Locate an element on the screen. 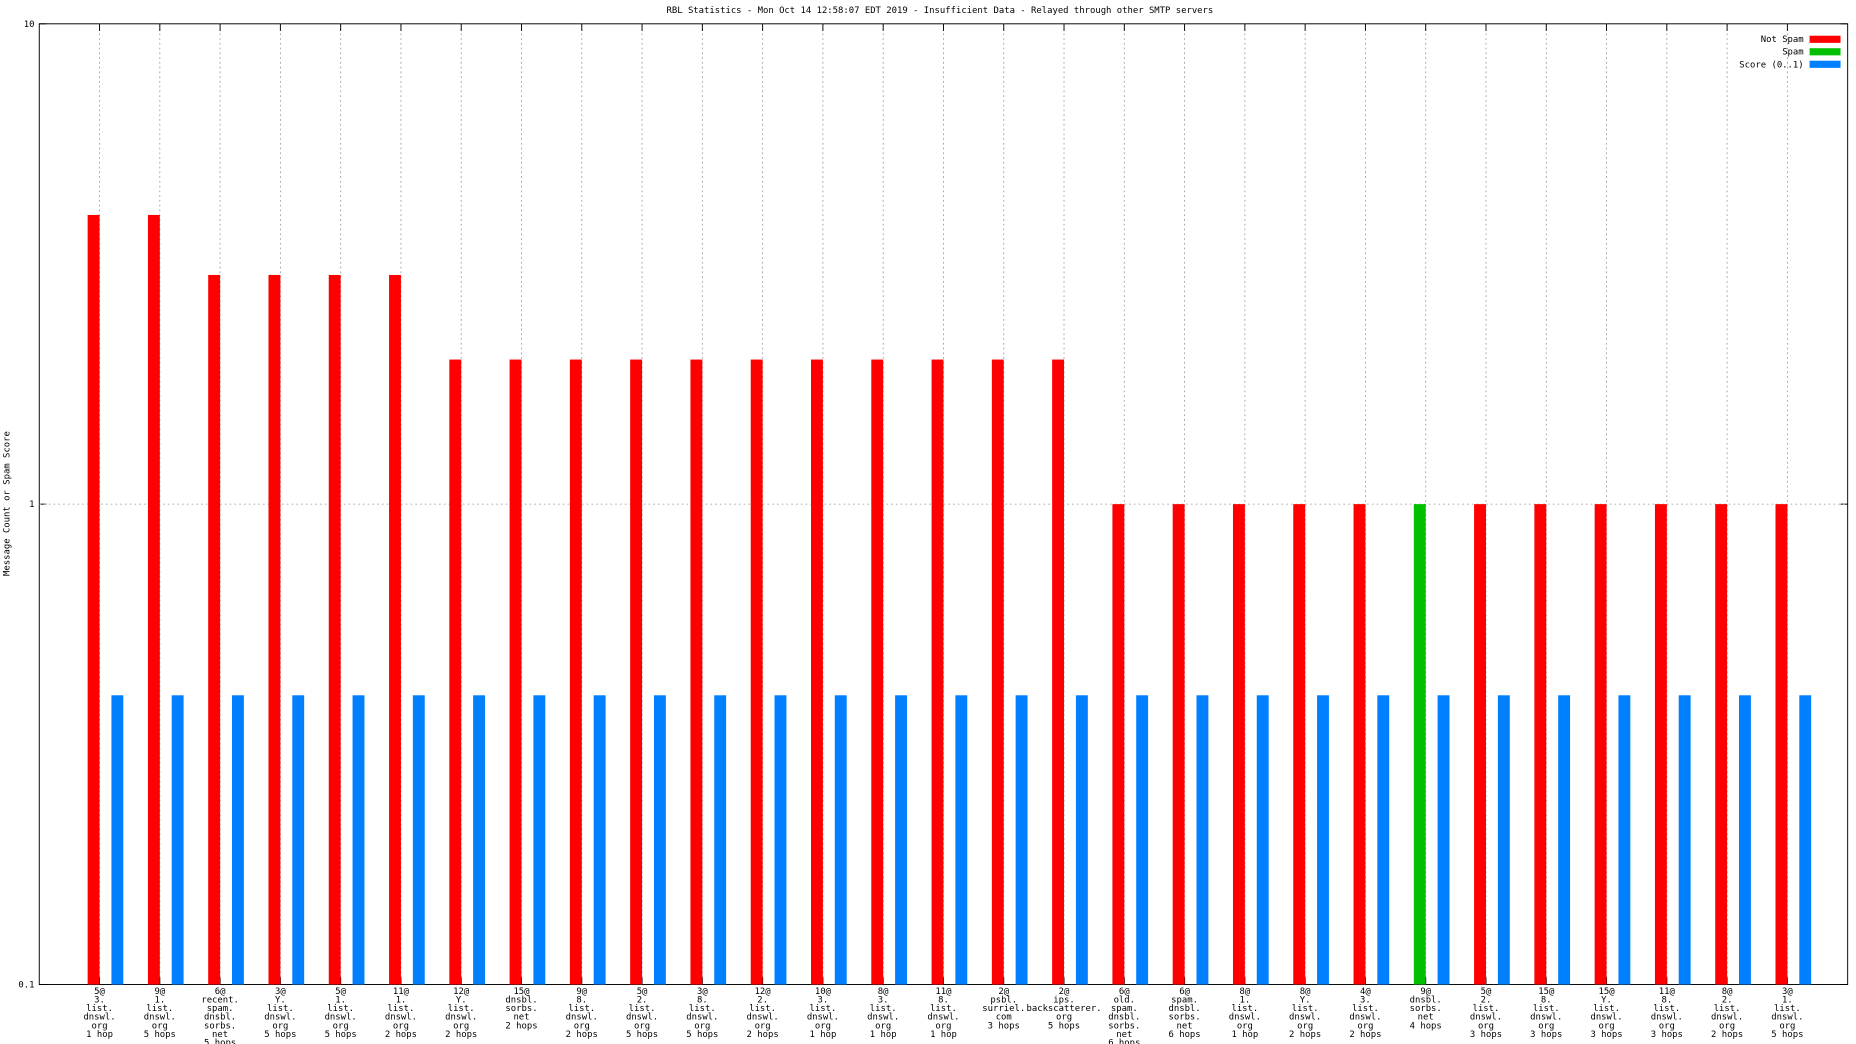 The height and width of the screenshot is (1044, 1856). x-tick-label: 3@ Y. list. dnswl. org 5 hops is located at coordinates (280, 1013).